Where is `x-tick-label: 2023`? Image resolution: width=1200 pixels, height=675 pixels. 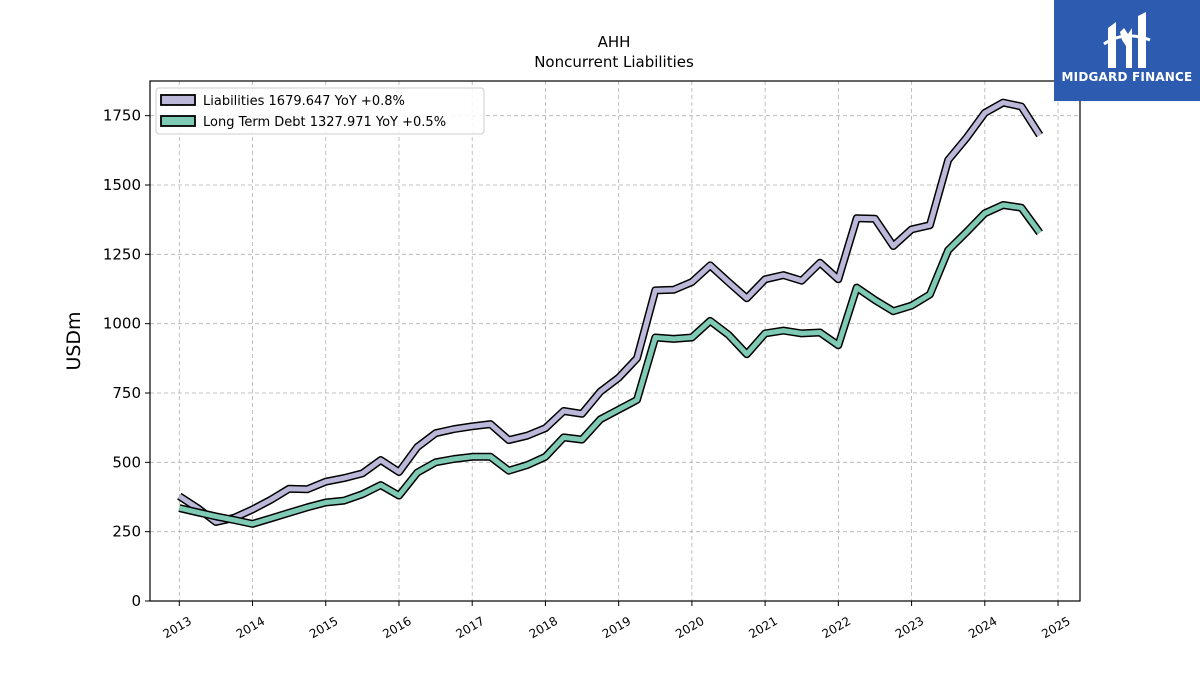 x-tick-label: 2023 is located at coordinates (909, 627).